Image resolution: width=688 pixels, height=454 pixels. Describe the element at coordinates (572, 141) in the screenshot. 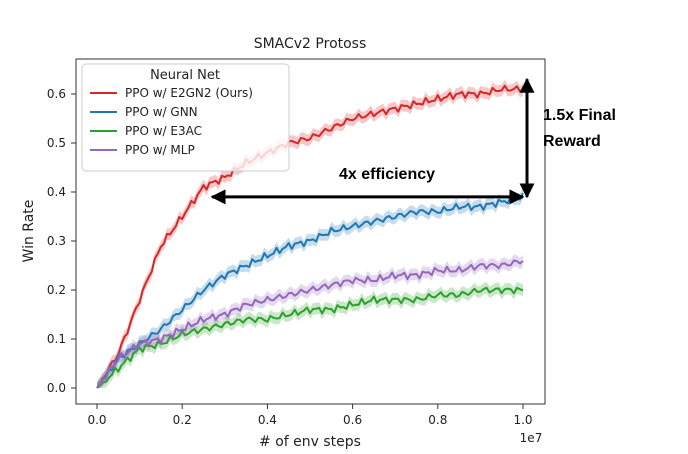

I see `reward-annotation-line: Reward` at that location.